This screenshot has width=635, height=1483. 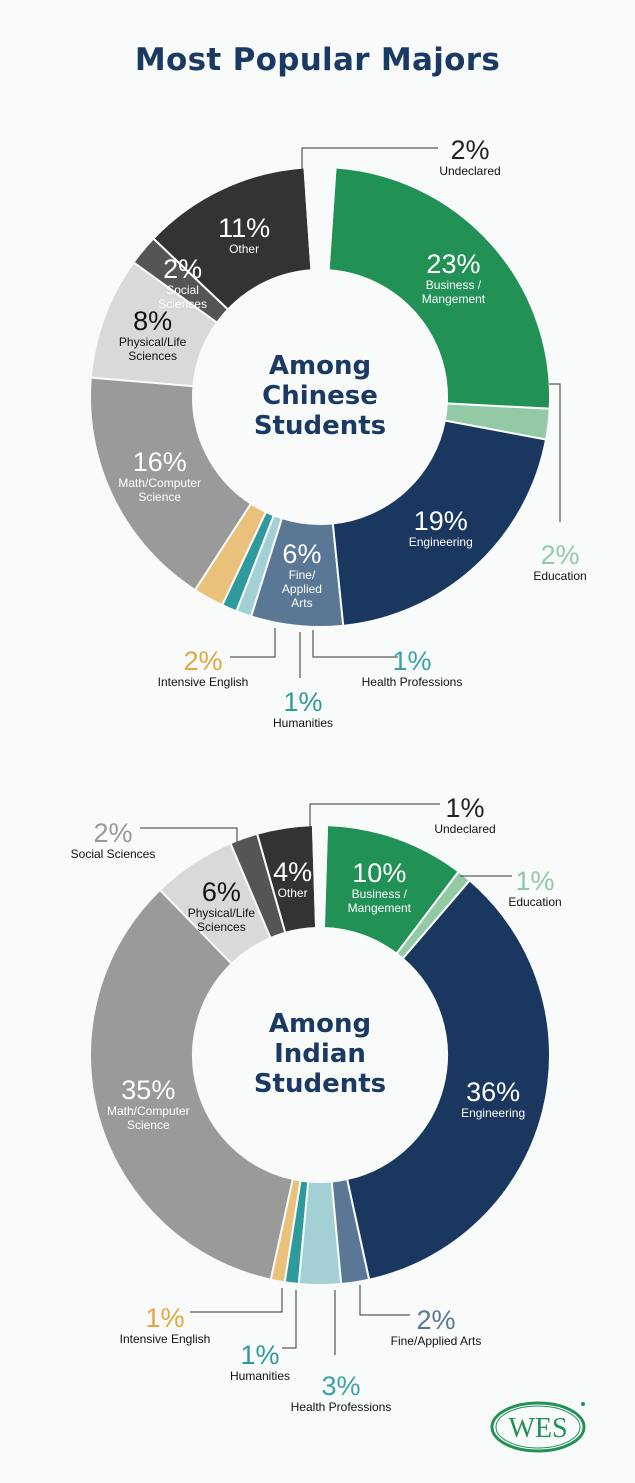 I want to click on slice-engineering, so click(x=439, y=523).